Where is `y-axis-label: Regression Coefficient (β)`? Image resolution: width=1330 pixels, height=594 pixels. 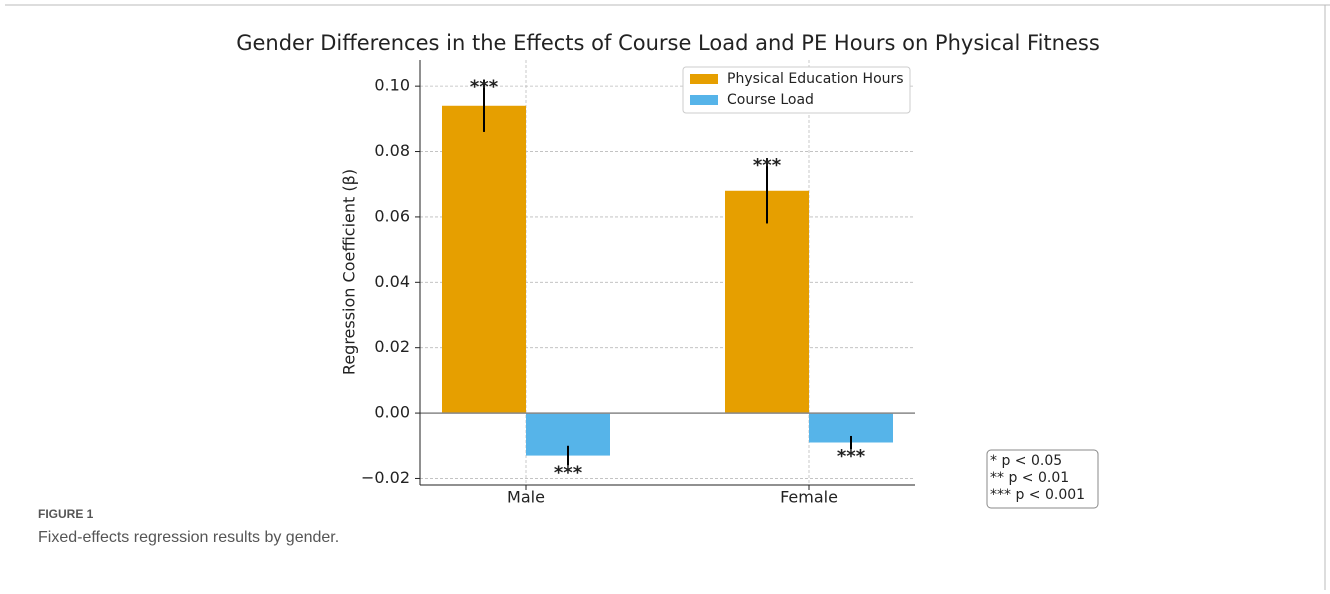
y-axis-label: Regression Coefficient (β) is located at coordinates (349, 272).